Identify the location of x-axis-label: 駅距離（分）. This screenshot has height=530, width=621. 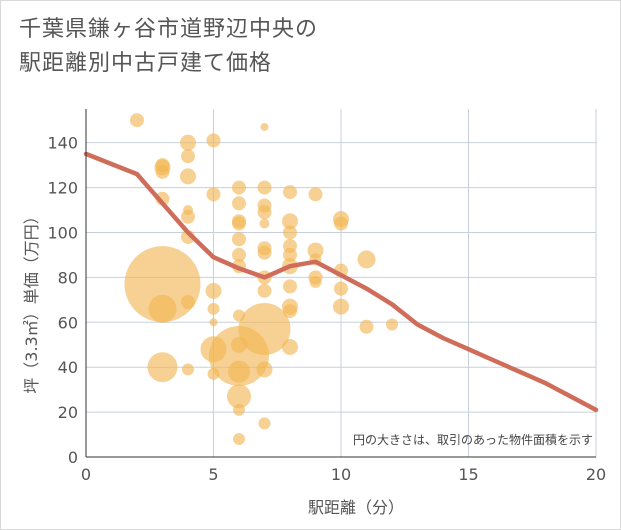
(356, 507).